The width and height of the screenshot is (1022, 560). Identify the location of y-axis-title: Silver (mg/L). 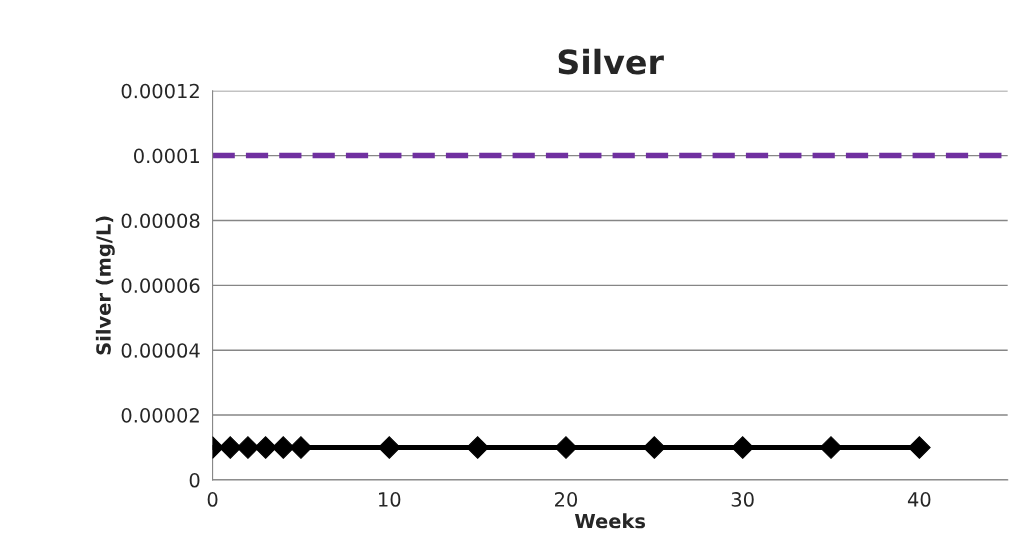
(105, 285).